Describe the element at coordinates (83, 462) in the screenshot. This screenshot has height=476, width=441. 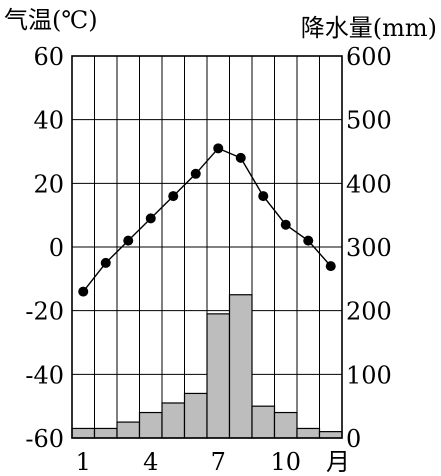
I see `x-tick-label: 1` at that location.